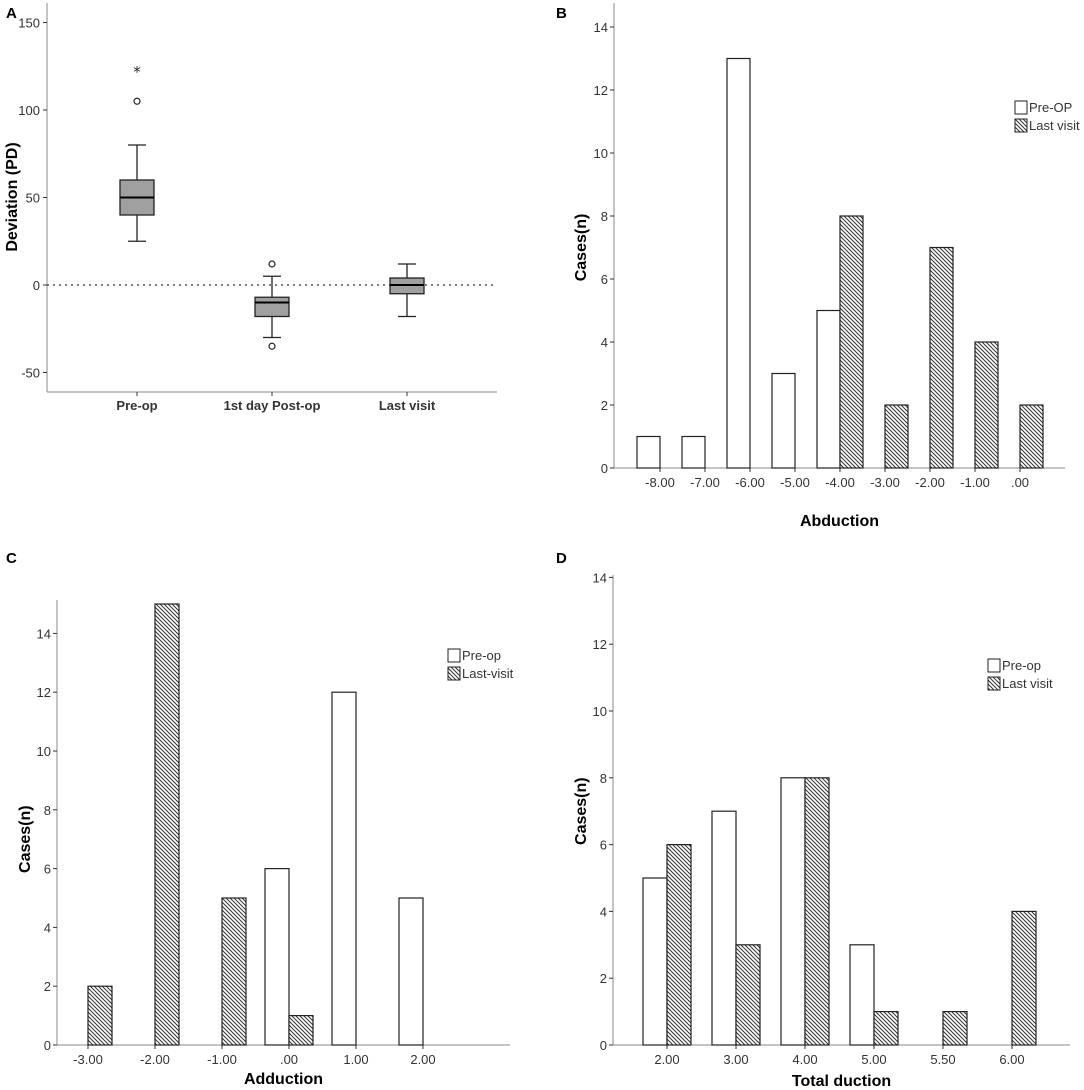 The width and height of the screenshot is (1084, 1090). I want to click on x-tick-label: 4.00, so click(804, 1059).